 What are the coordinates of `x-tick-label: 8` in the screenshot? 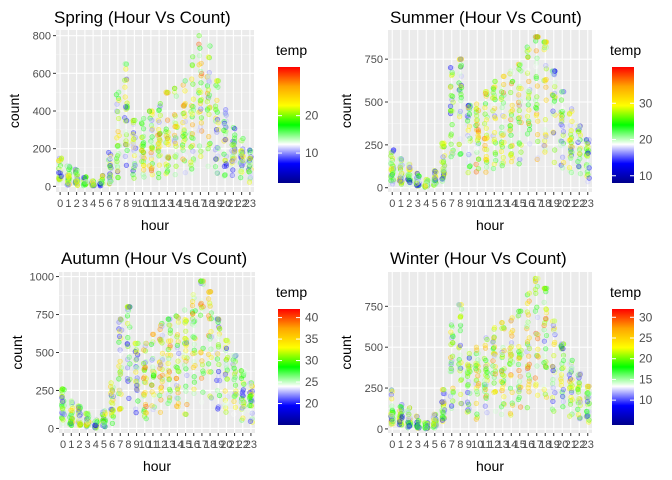 It's located at (128, 445).